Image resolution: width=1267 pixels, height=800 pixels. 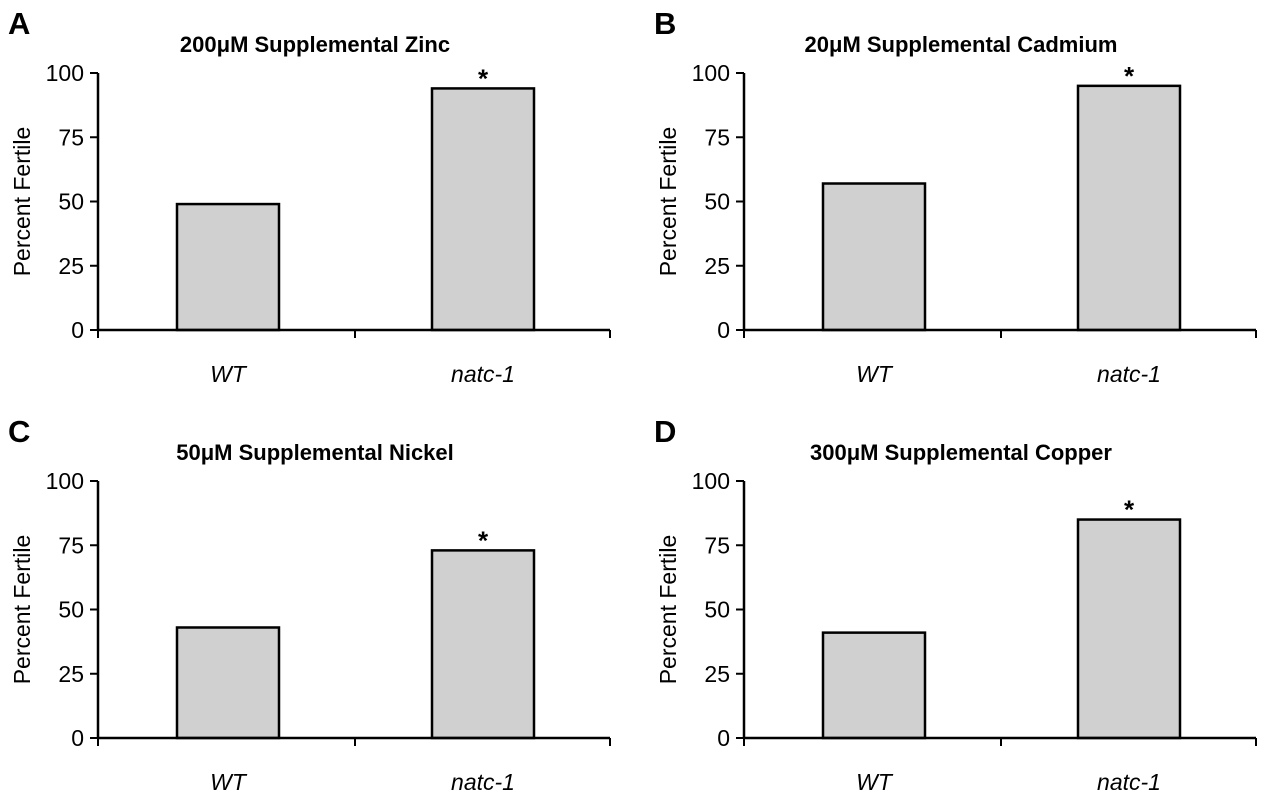 I want to click on chart-title: 200μM Supplemental Zinc, so click(x=315, y=44).